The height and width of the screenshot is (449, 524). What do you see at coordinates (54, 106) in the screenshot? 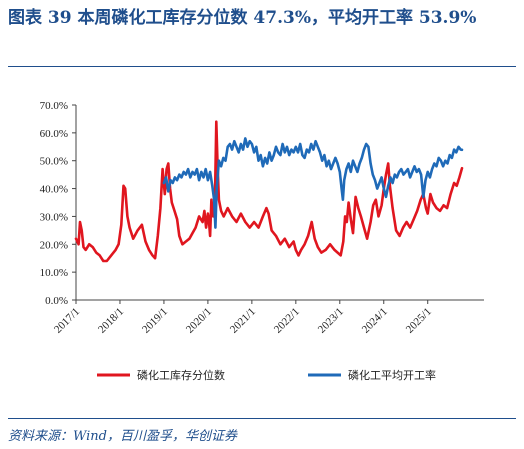
I see `y-tick-label: 70.0%` at bounding box center [54, 106].